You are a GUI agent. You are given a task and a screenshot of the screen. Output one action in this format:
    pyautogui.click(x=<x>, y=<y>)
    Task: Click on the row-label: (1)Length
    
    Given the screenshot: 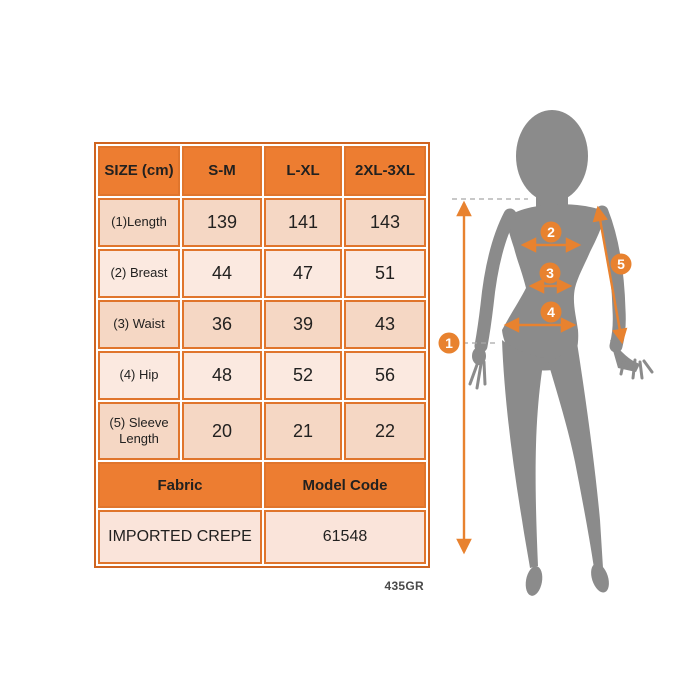 What is the action you would take?
    pyautogui.click(x=139, y=222)
    